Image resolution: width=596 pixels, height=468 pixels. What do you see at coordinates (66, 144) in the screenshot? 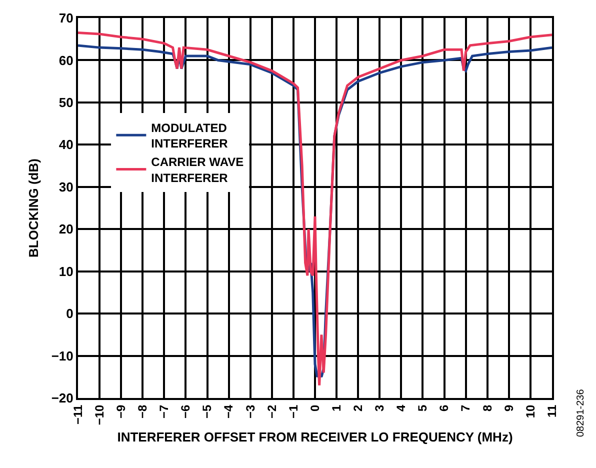
I see `y-tick-label: 40` at bounding box center [66, 144].